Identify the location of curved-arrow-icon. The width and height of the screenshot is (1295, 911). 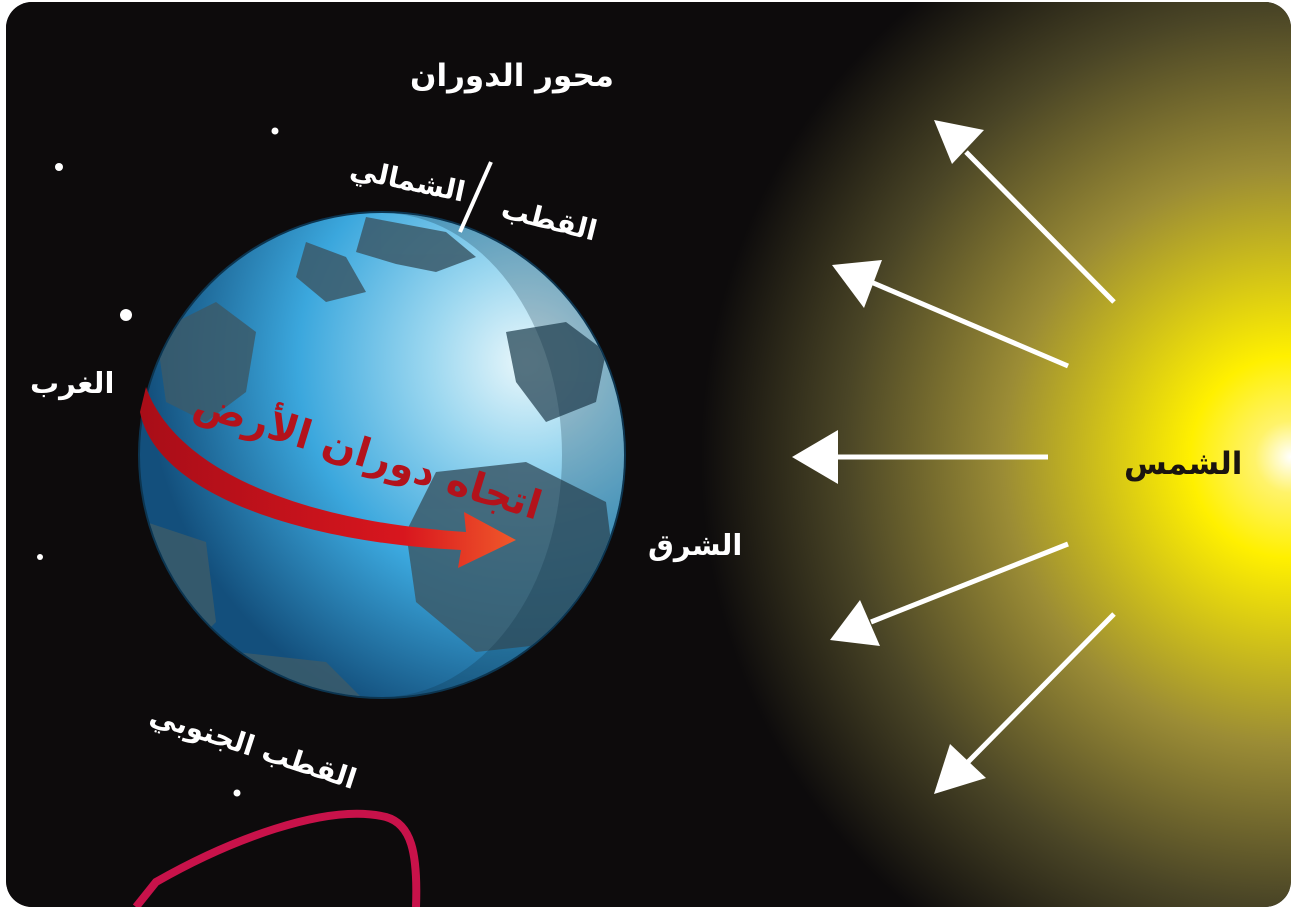
(328, 477).